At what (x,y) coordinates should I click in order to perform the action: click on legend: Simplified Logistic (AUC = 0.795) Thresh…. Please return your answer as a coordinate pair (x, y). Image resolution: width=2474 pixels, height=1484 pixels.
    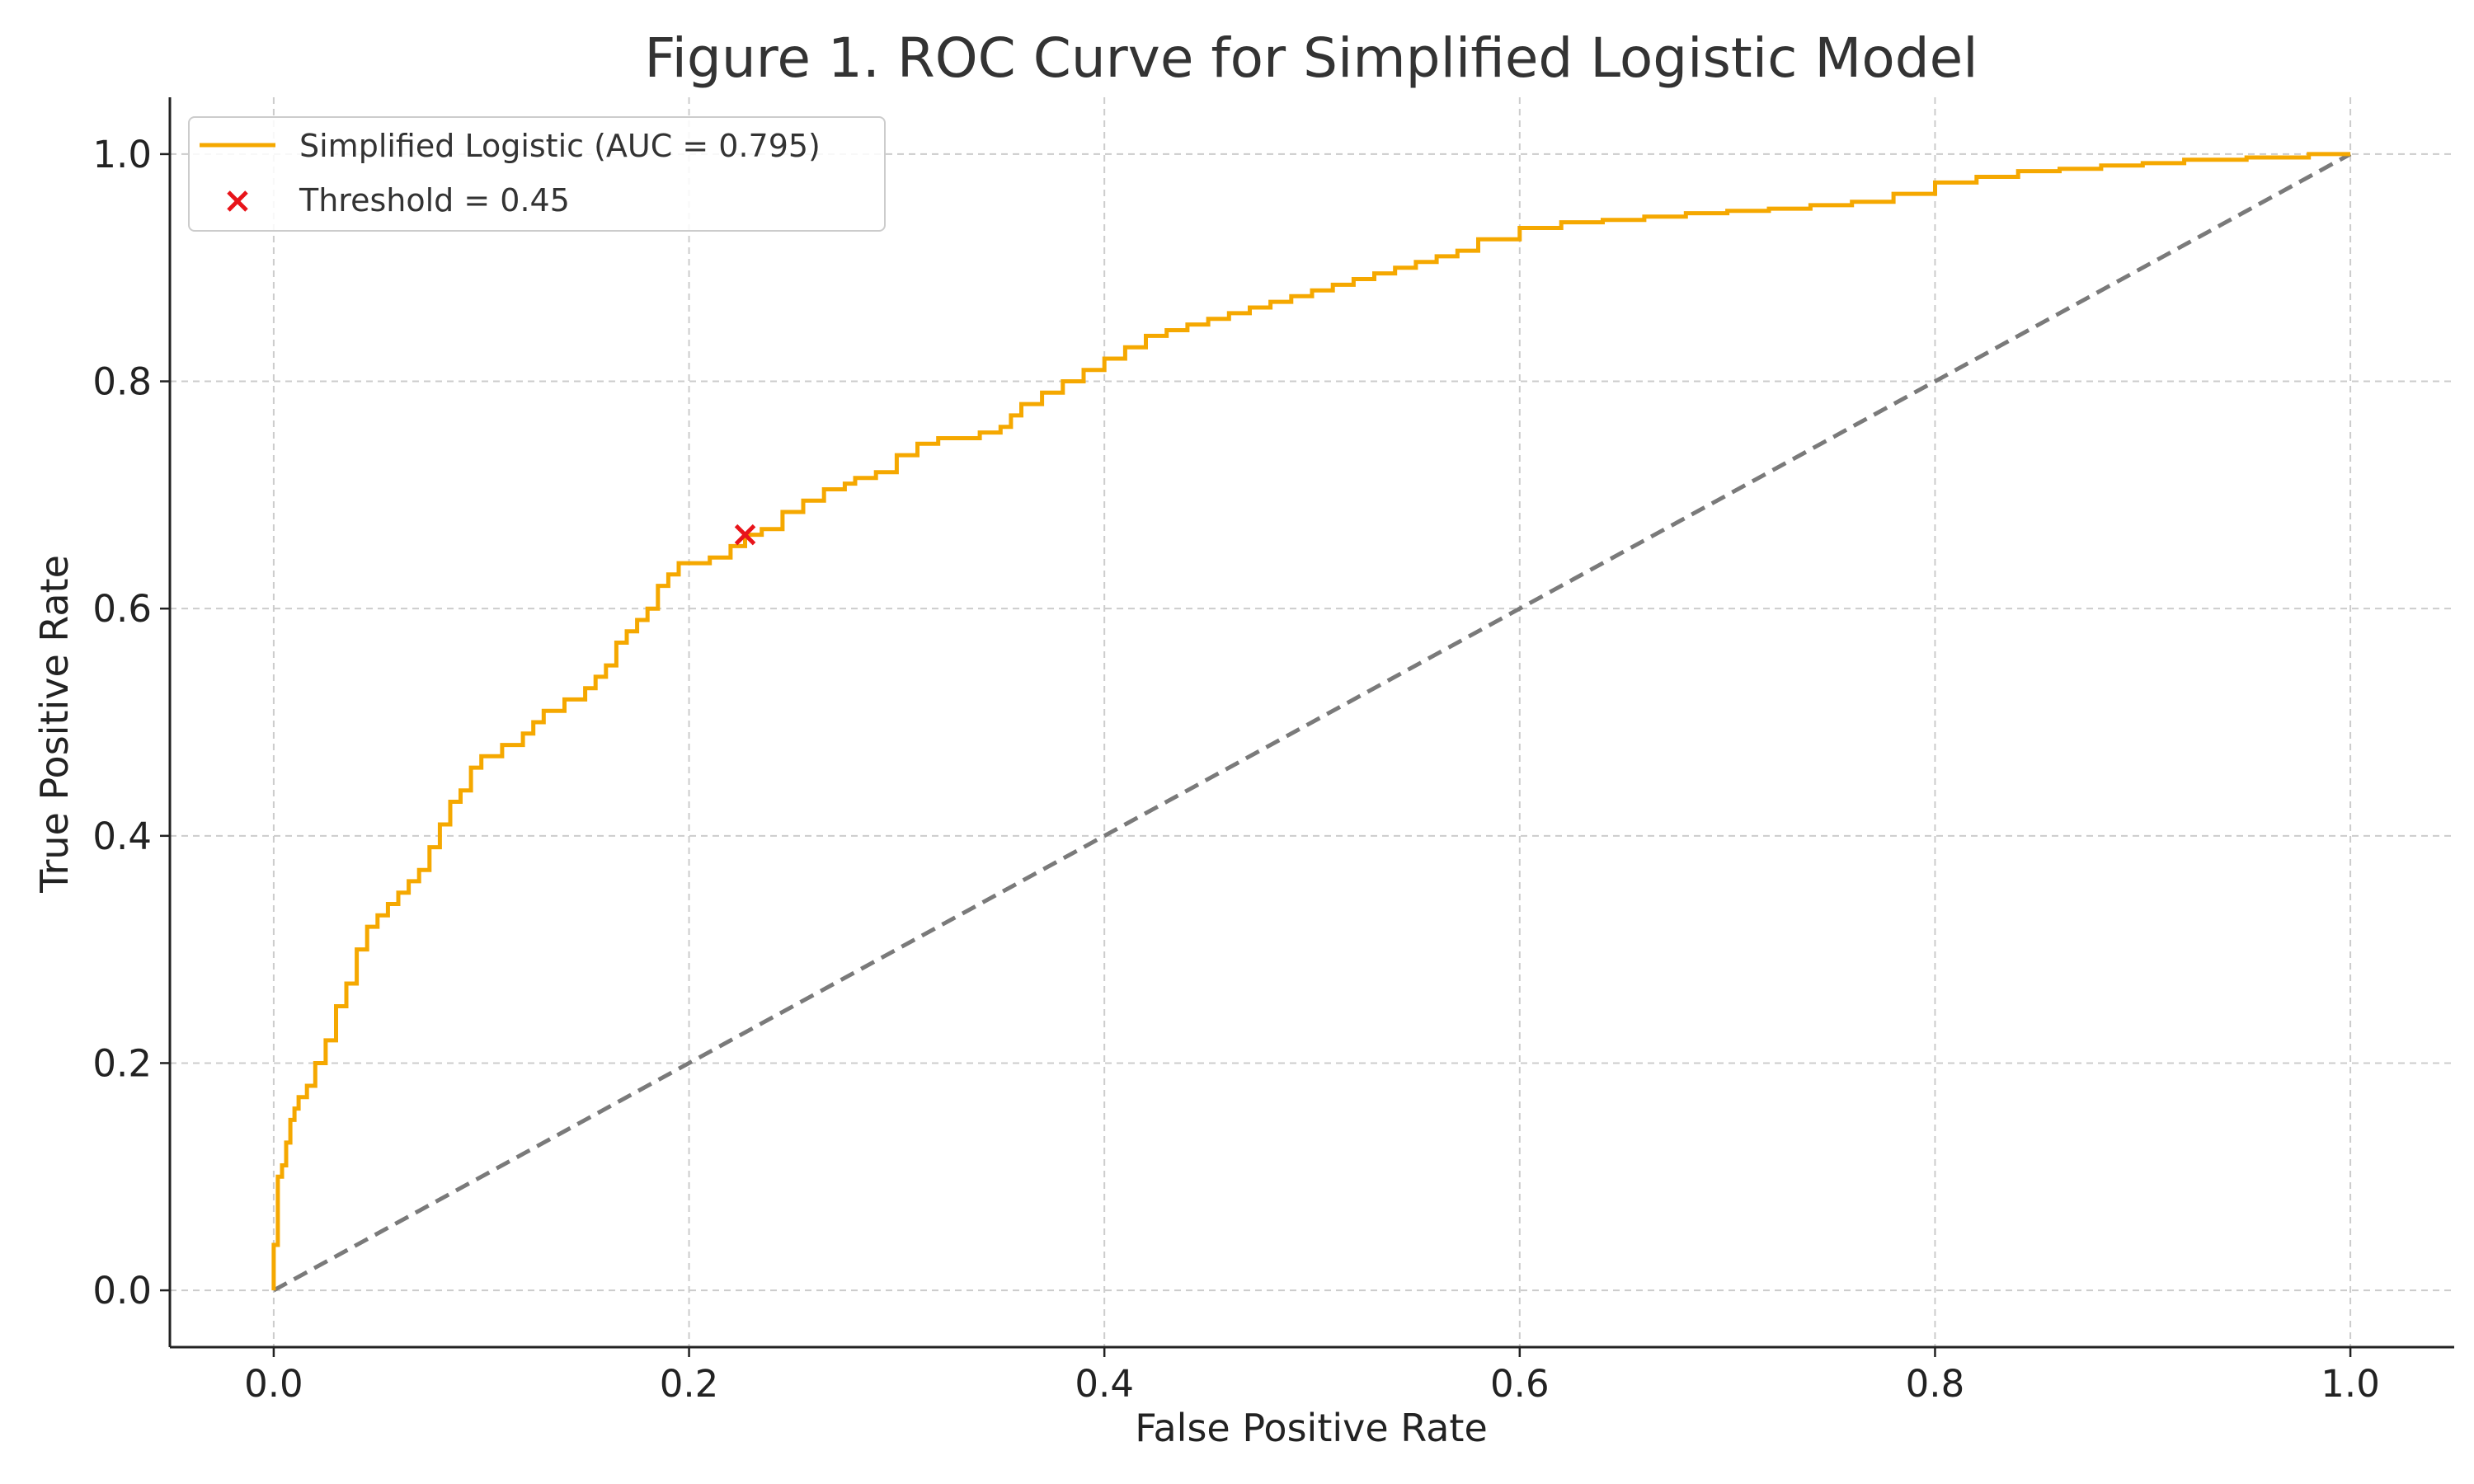
    Looking at the image, I should click on (537, 174).